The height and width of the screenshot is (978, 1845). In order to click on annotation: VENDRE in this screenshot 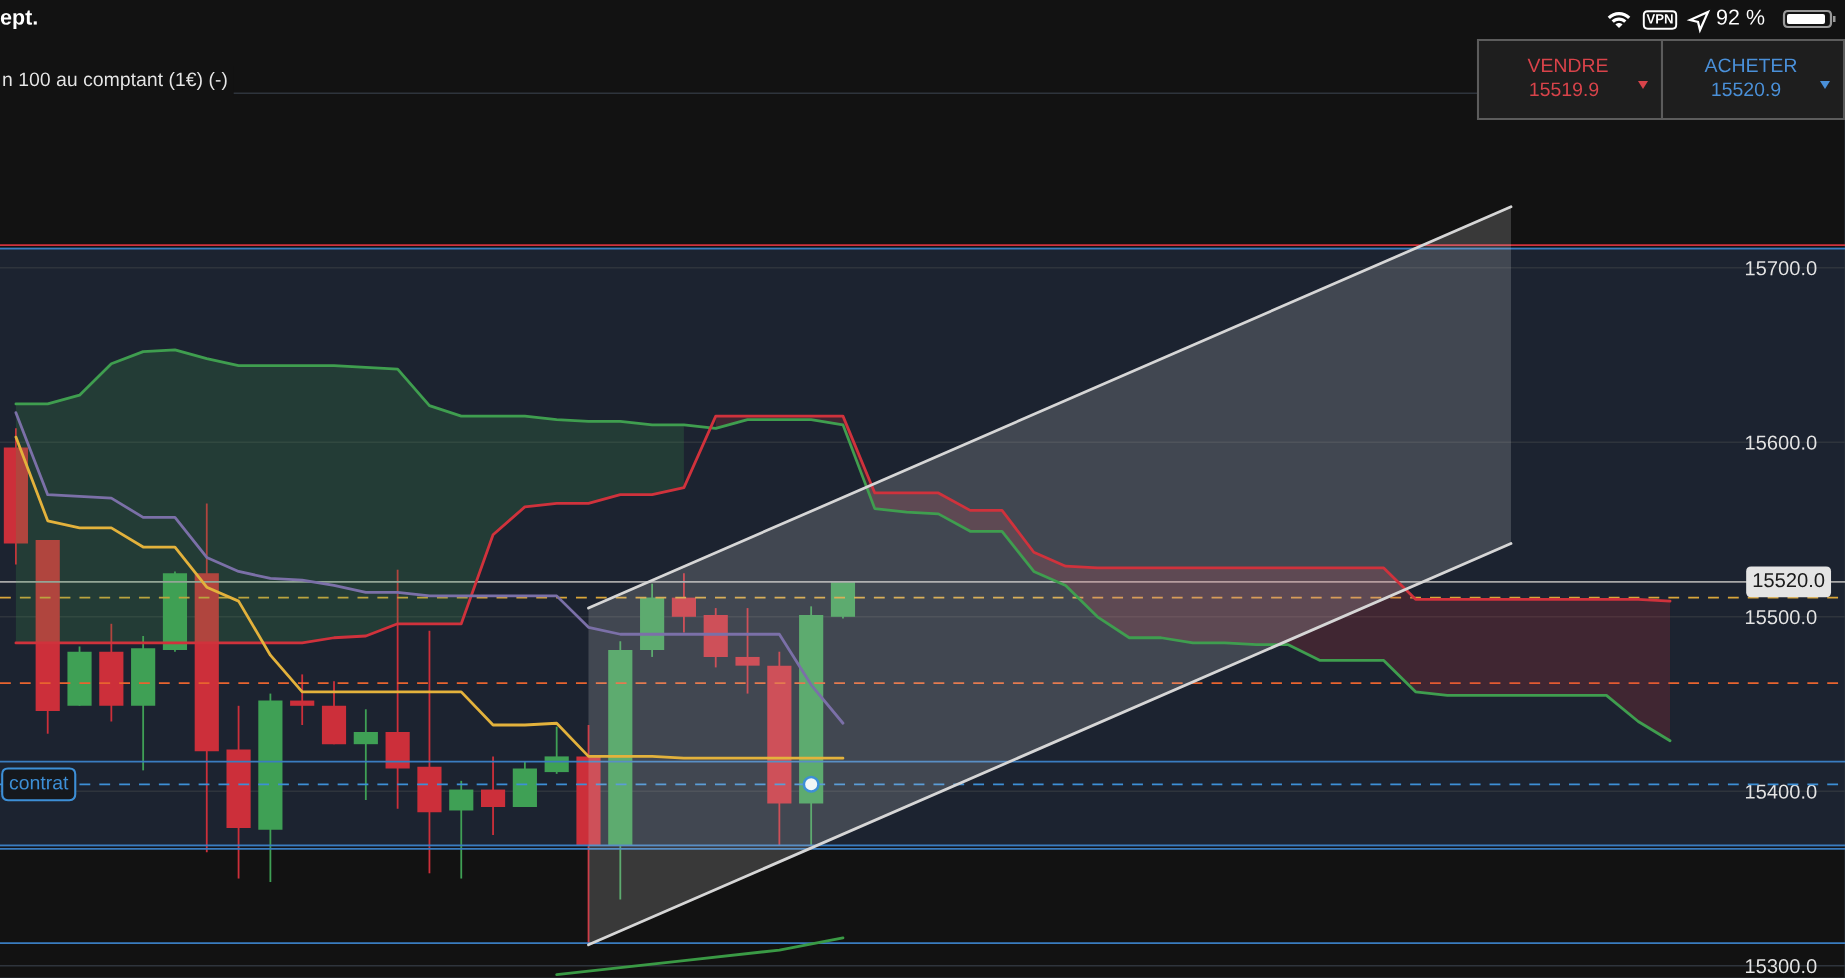, I will do `click(1567, 65)`.